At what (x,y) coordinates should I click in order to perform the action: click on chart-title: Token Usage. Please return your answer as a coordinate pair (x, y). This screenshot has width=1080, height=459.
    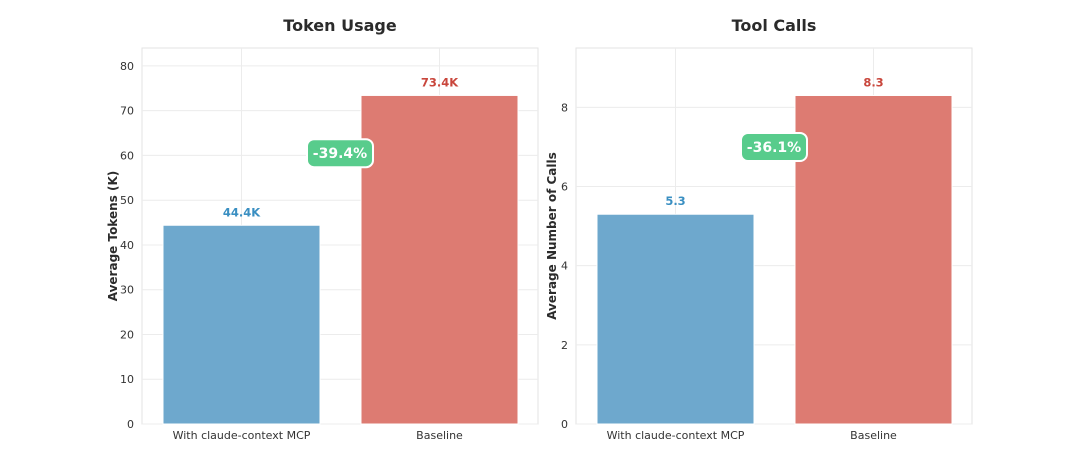
    Looking at the image, I should click on (340, 25).